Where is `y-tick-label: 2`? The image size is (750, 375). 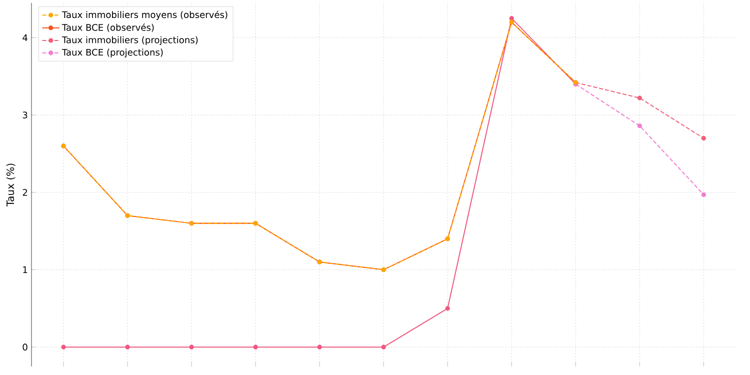
y-tick-label: 2 is located at coordinates (25, 192).